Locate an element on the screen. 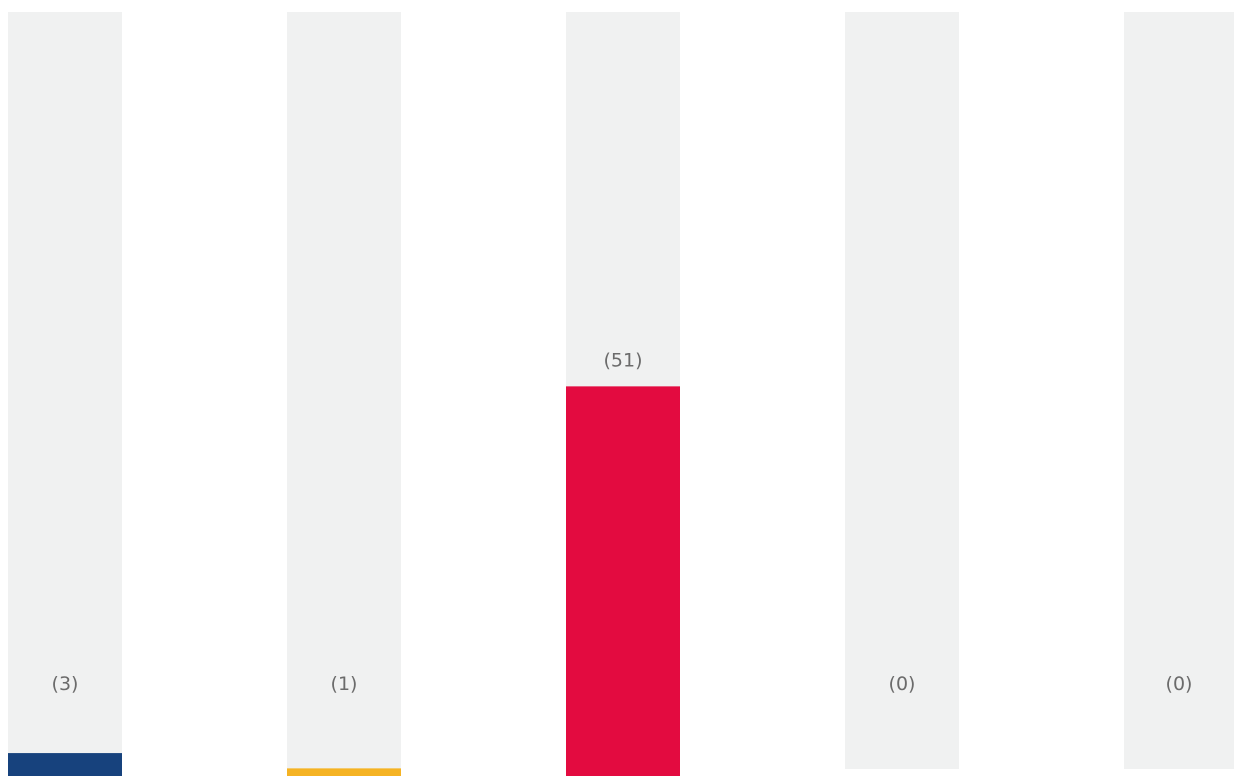 The height and width of the screenshot is (776, 1234). bar-group-2: (1) is located at coordinates (344, 394).